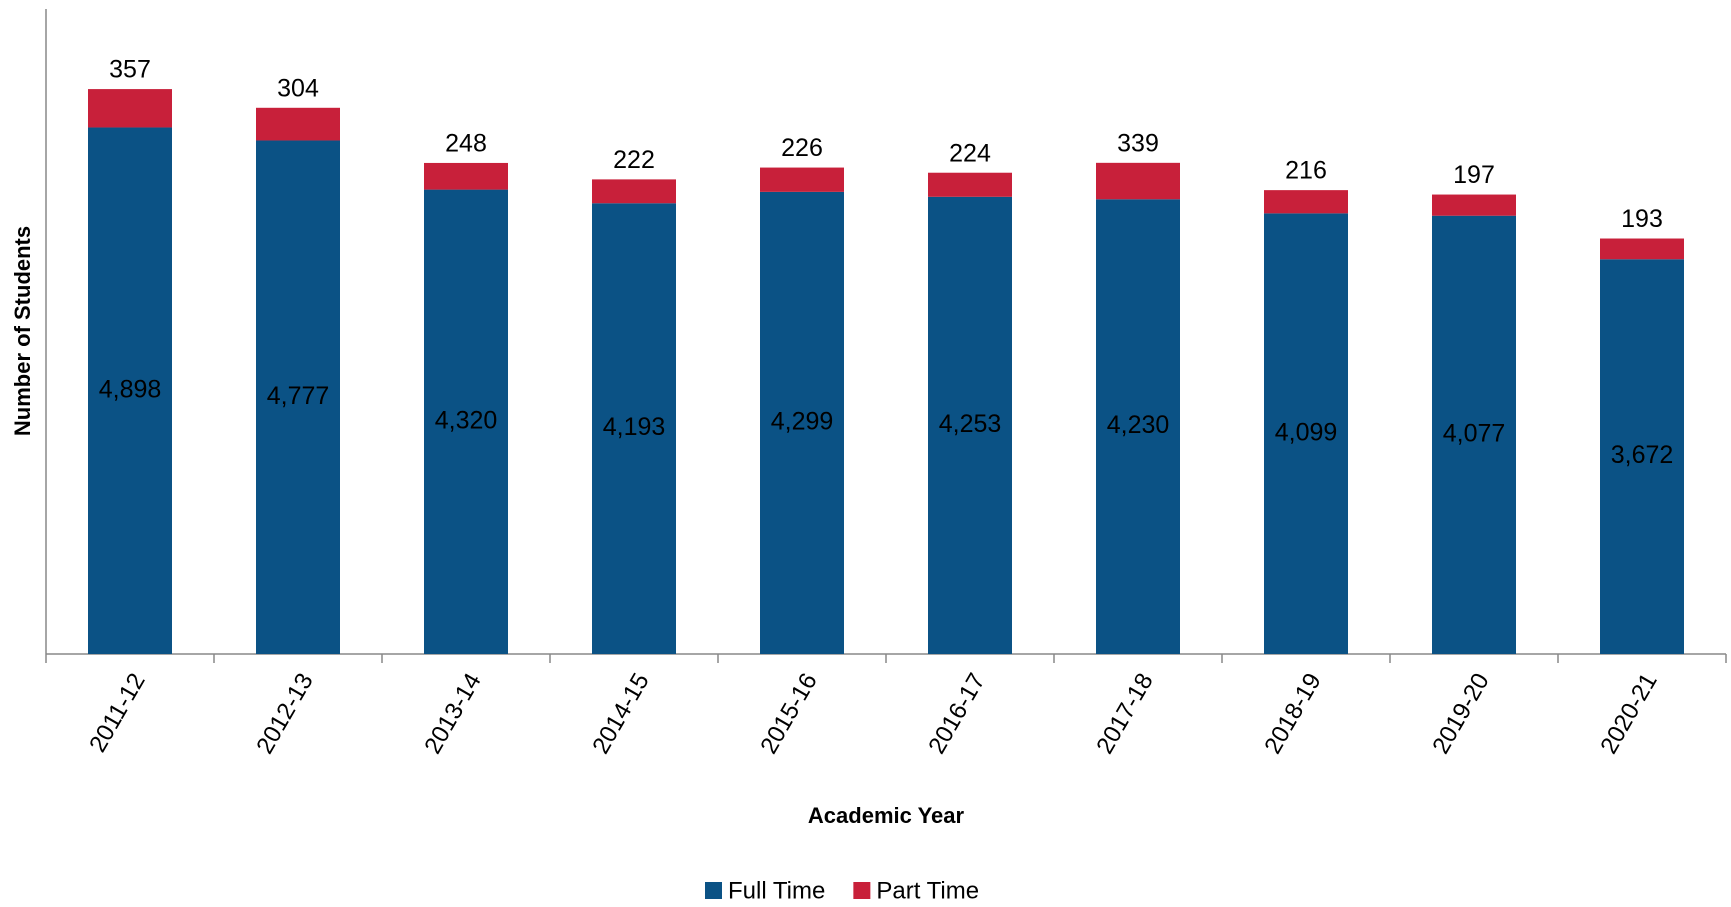 The image size is (1731, 907). What do you see at coordinates (788, 714) in the screenshot?
I see `x-tick-label: 2015-16` at bounding box center [788, 714].